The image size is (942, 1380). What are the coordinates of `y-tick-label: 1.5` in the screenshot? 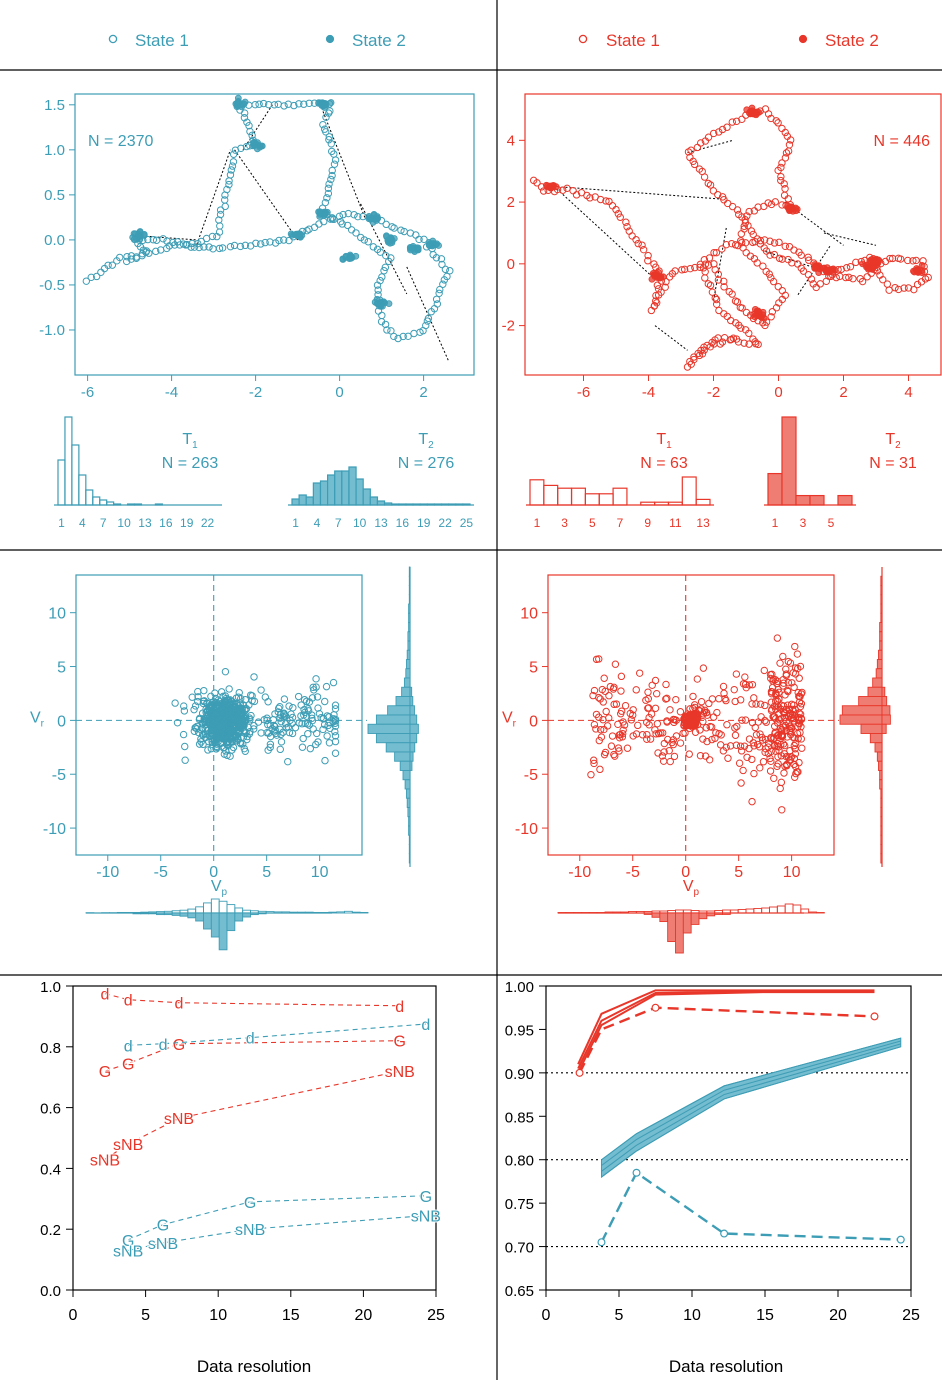 It's located at (54, 105).